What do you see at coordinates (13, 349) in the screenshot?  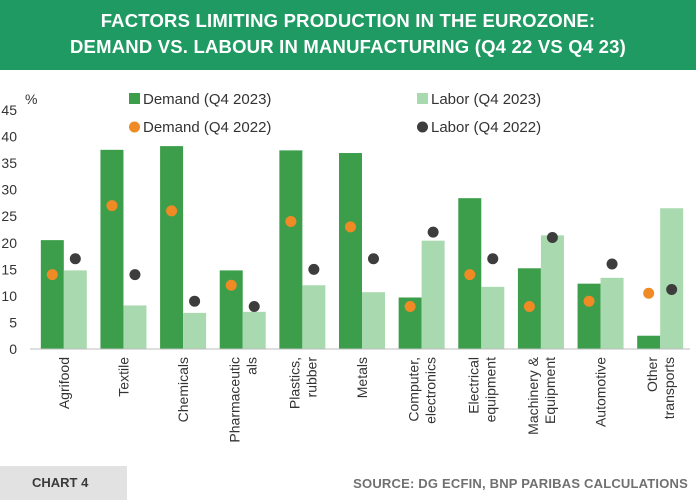 I see `y-tick-label: 0` at bounding box center [13, 349].